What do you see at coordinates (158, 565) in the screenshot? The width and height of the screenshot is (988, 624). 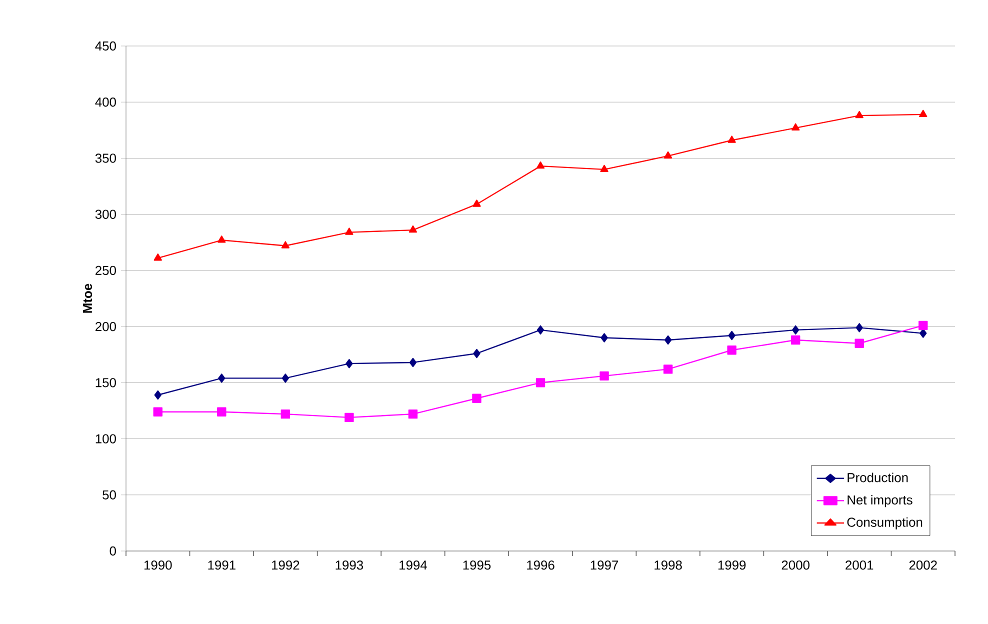 I see `x-tick-label: 1990` at bounding box center [158, 565].